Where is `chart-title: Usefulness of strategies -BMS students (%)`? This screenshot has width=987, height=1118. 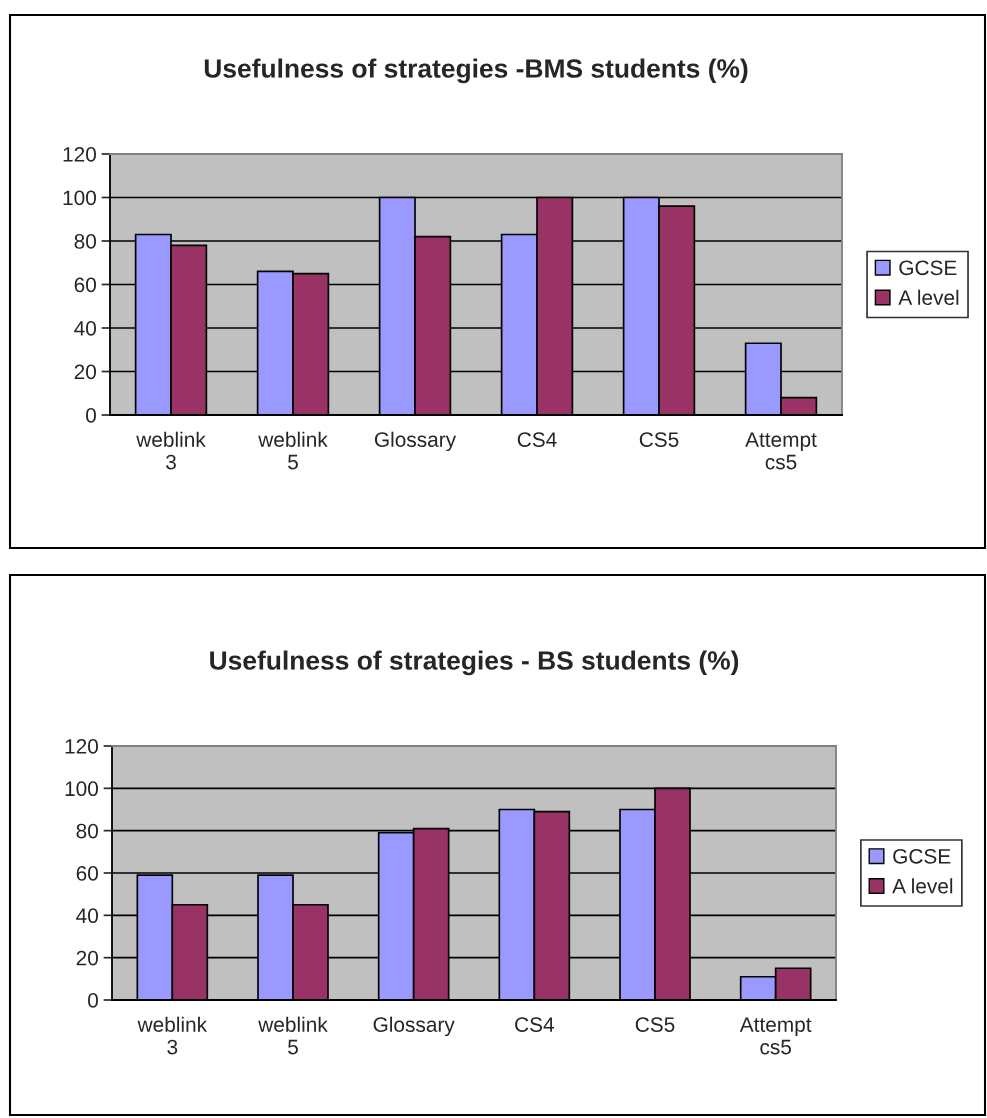
chart-title: Usefulness of strategies -BMS students (%) is located at coordinates (476, 71).